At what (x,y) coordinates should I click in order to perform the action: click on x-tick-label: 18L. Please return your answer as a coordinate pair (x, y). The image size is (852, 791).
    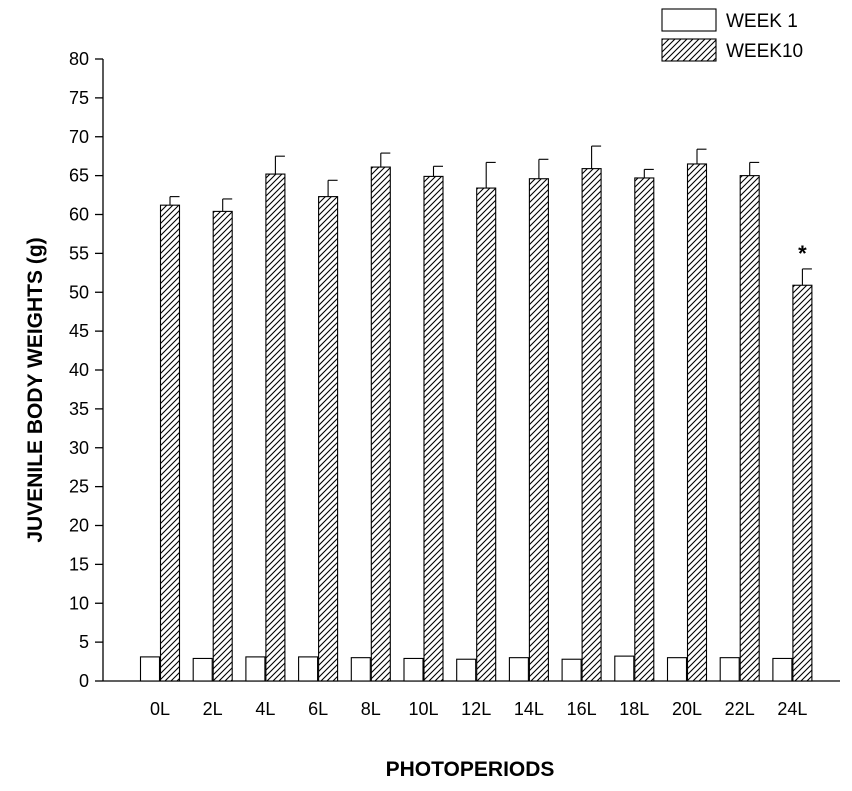
    Looking at the image, I should click on (634, 709).